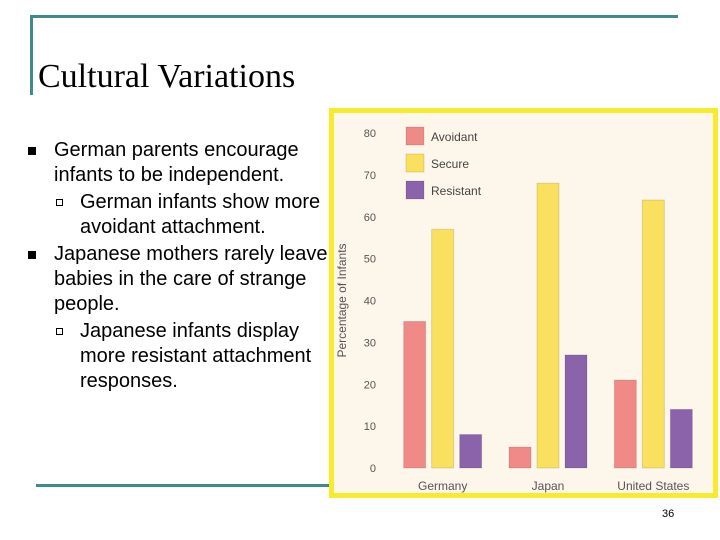 This screenshot has height=540, width=720. I want to click on bar-secure-united-states, so click(653, 334).